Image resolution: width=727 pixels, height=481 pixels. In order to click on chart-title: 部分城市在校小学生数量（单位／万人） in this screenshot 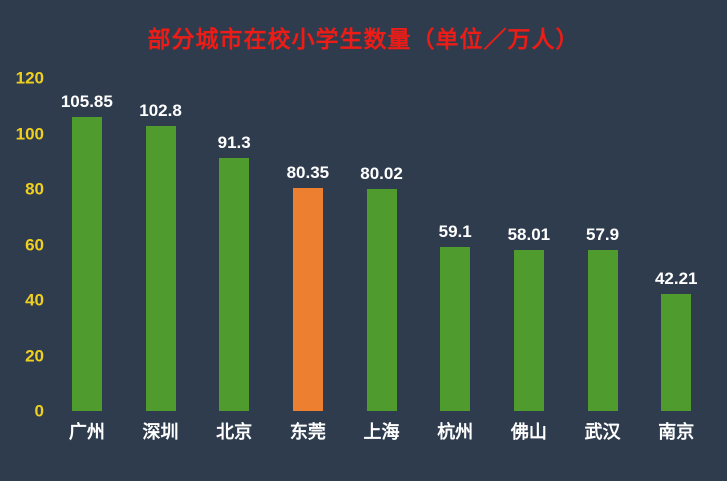, I will do `click(363, 39)`.